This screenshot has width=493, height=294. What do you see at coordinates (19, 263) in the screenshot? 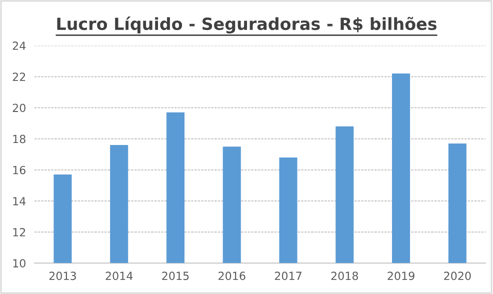
I see `y-tick-label: 10` at bounding box center [19, 263].